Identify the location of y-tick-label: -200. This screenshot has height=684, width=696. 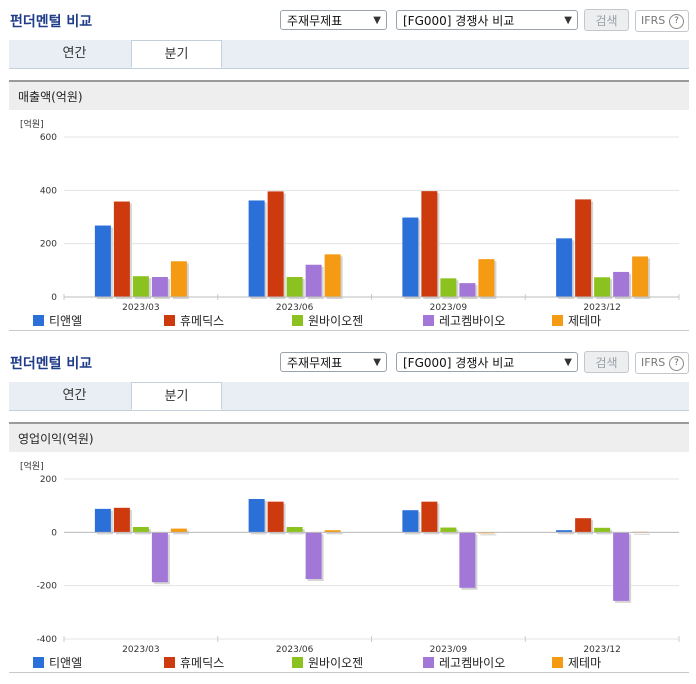
(47, 587).